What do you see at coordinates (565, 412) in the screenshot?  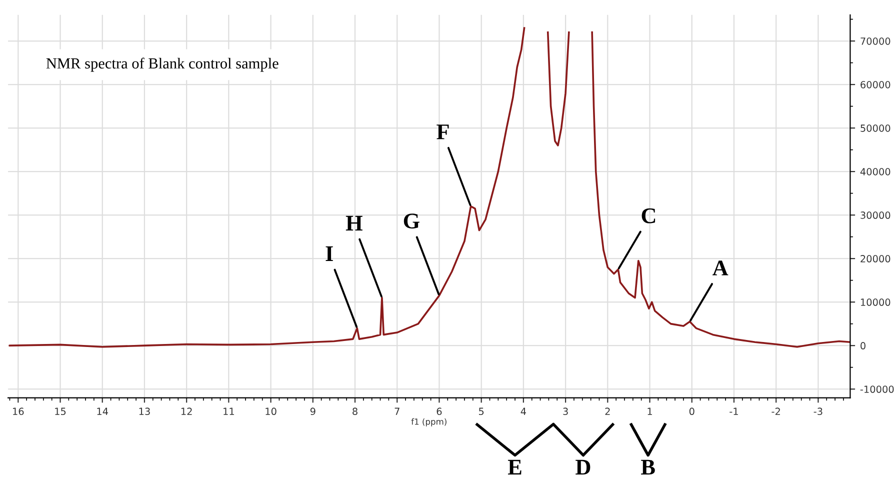 I see `x-tick-label: 3` at bounding box center [565, 412].